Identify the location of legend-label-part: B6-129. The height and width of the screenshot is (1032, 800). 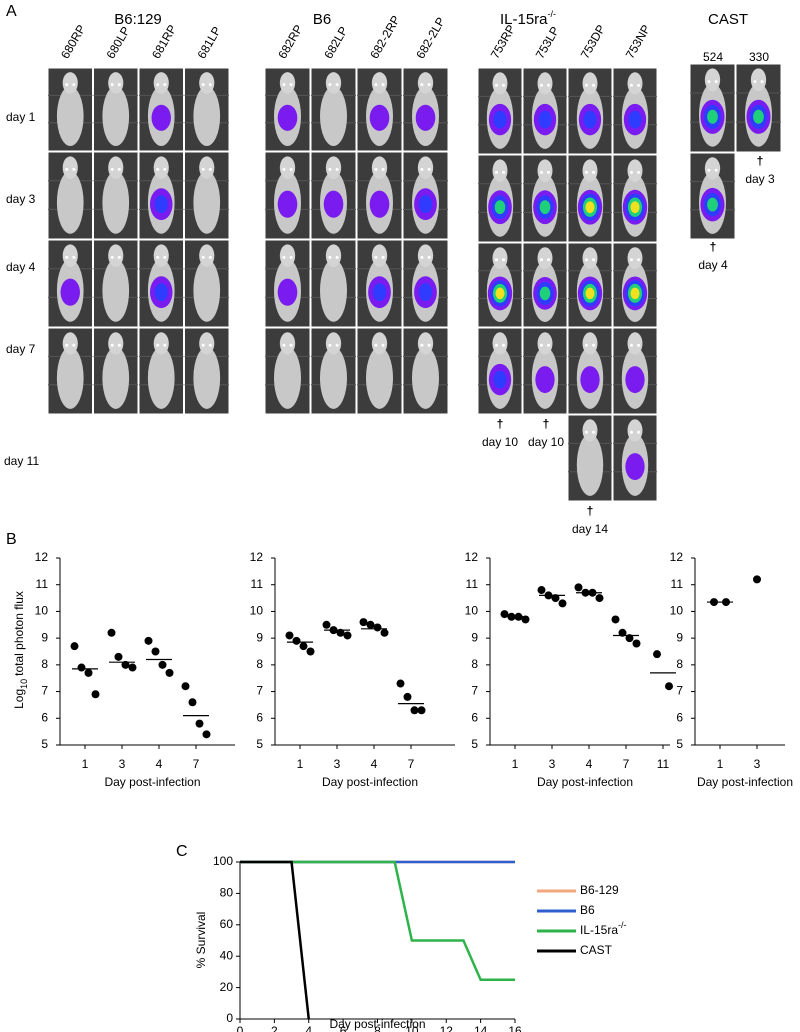
(599, 890).